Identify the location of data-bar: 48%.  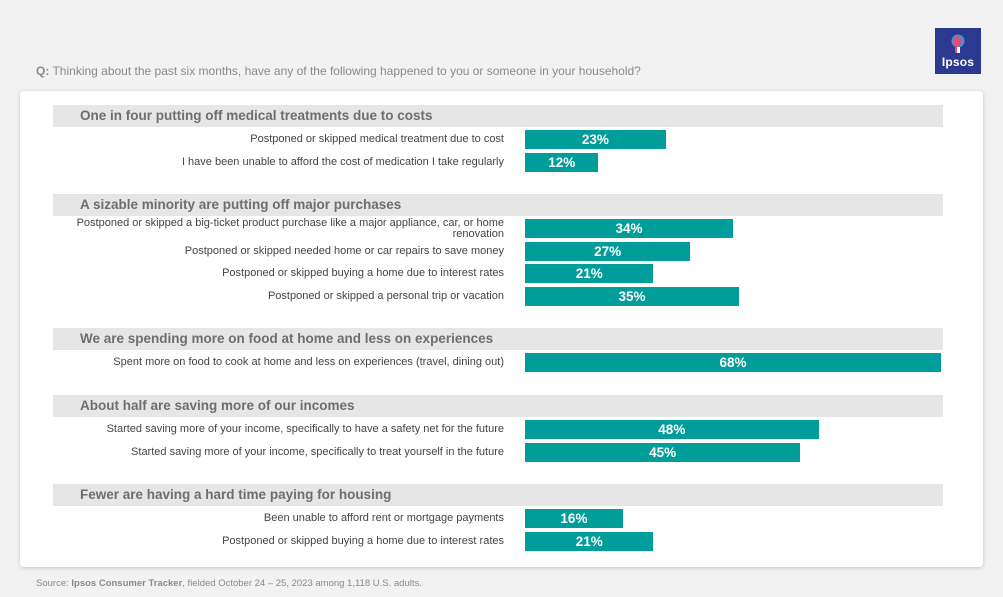
(672, 429).